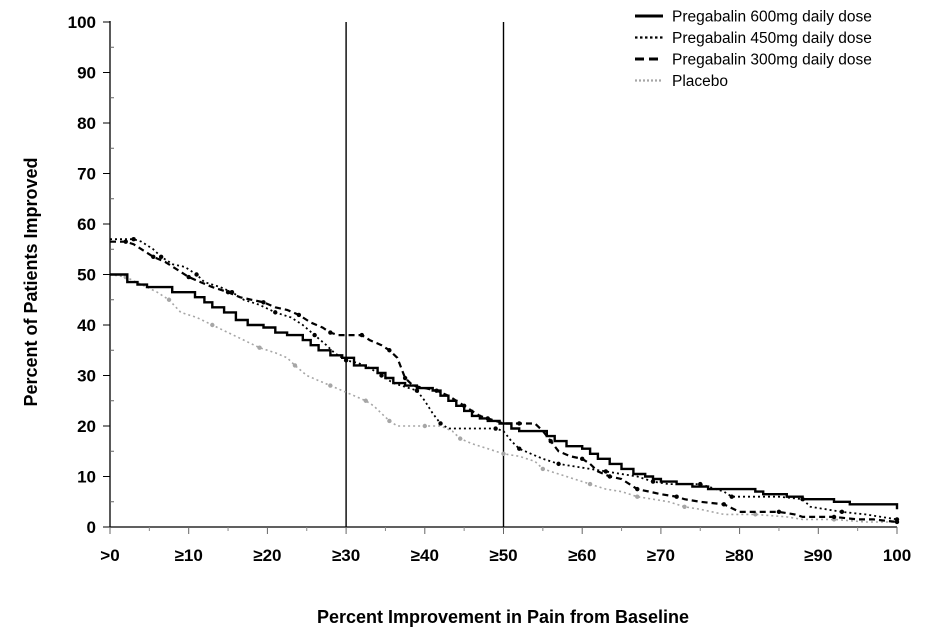 The height and width of the screenshot is (636, 927). Describe the element at coordinates (425, 555) in the screenshot. I see `x-tick-label: ≥40` at that location.